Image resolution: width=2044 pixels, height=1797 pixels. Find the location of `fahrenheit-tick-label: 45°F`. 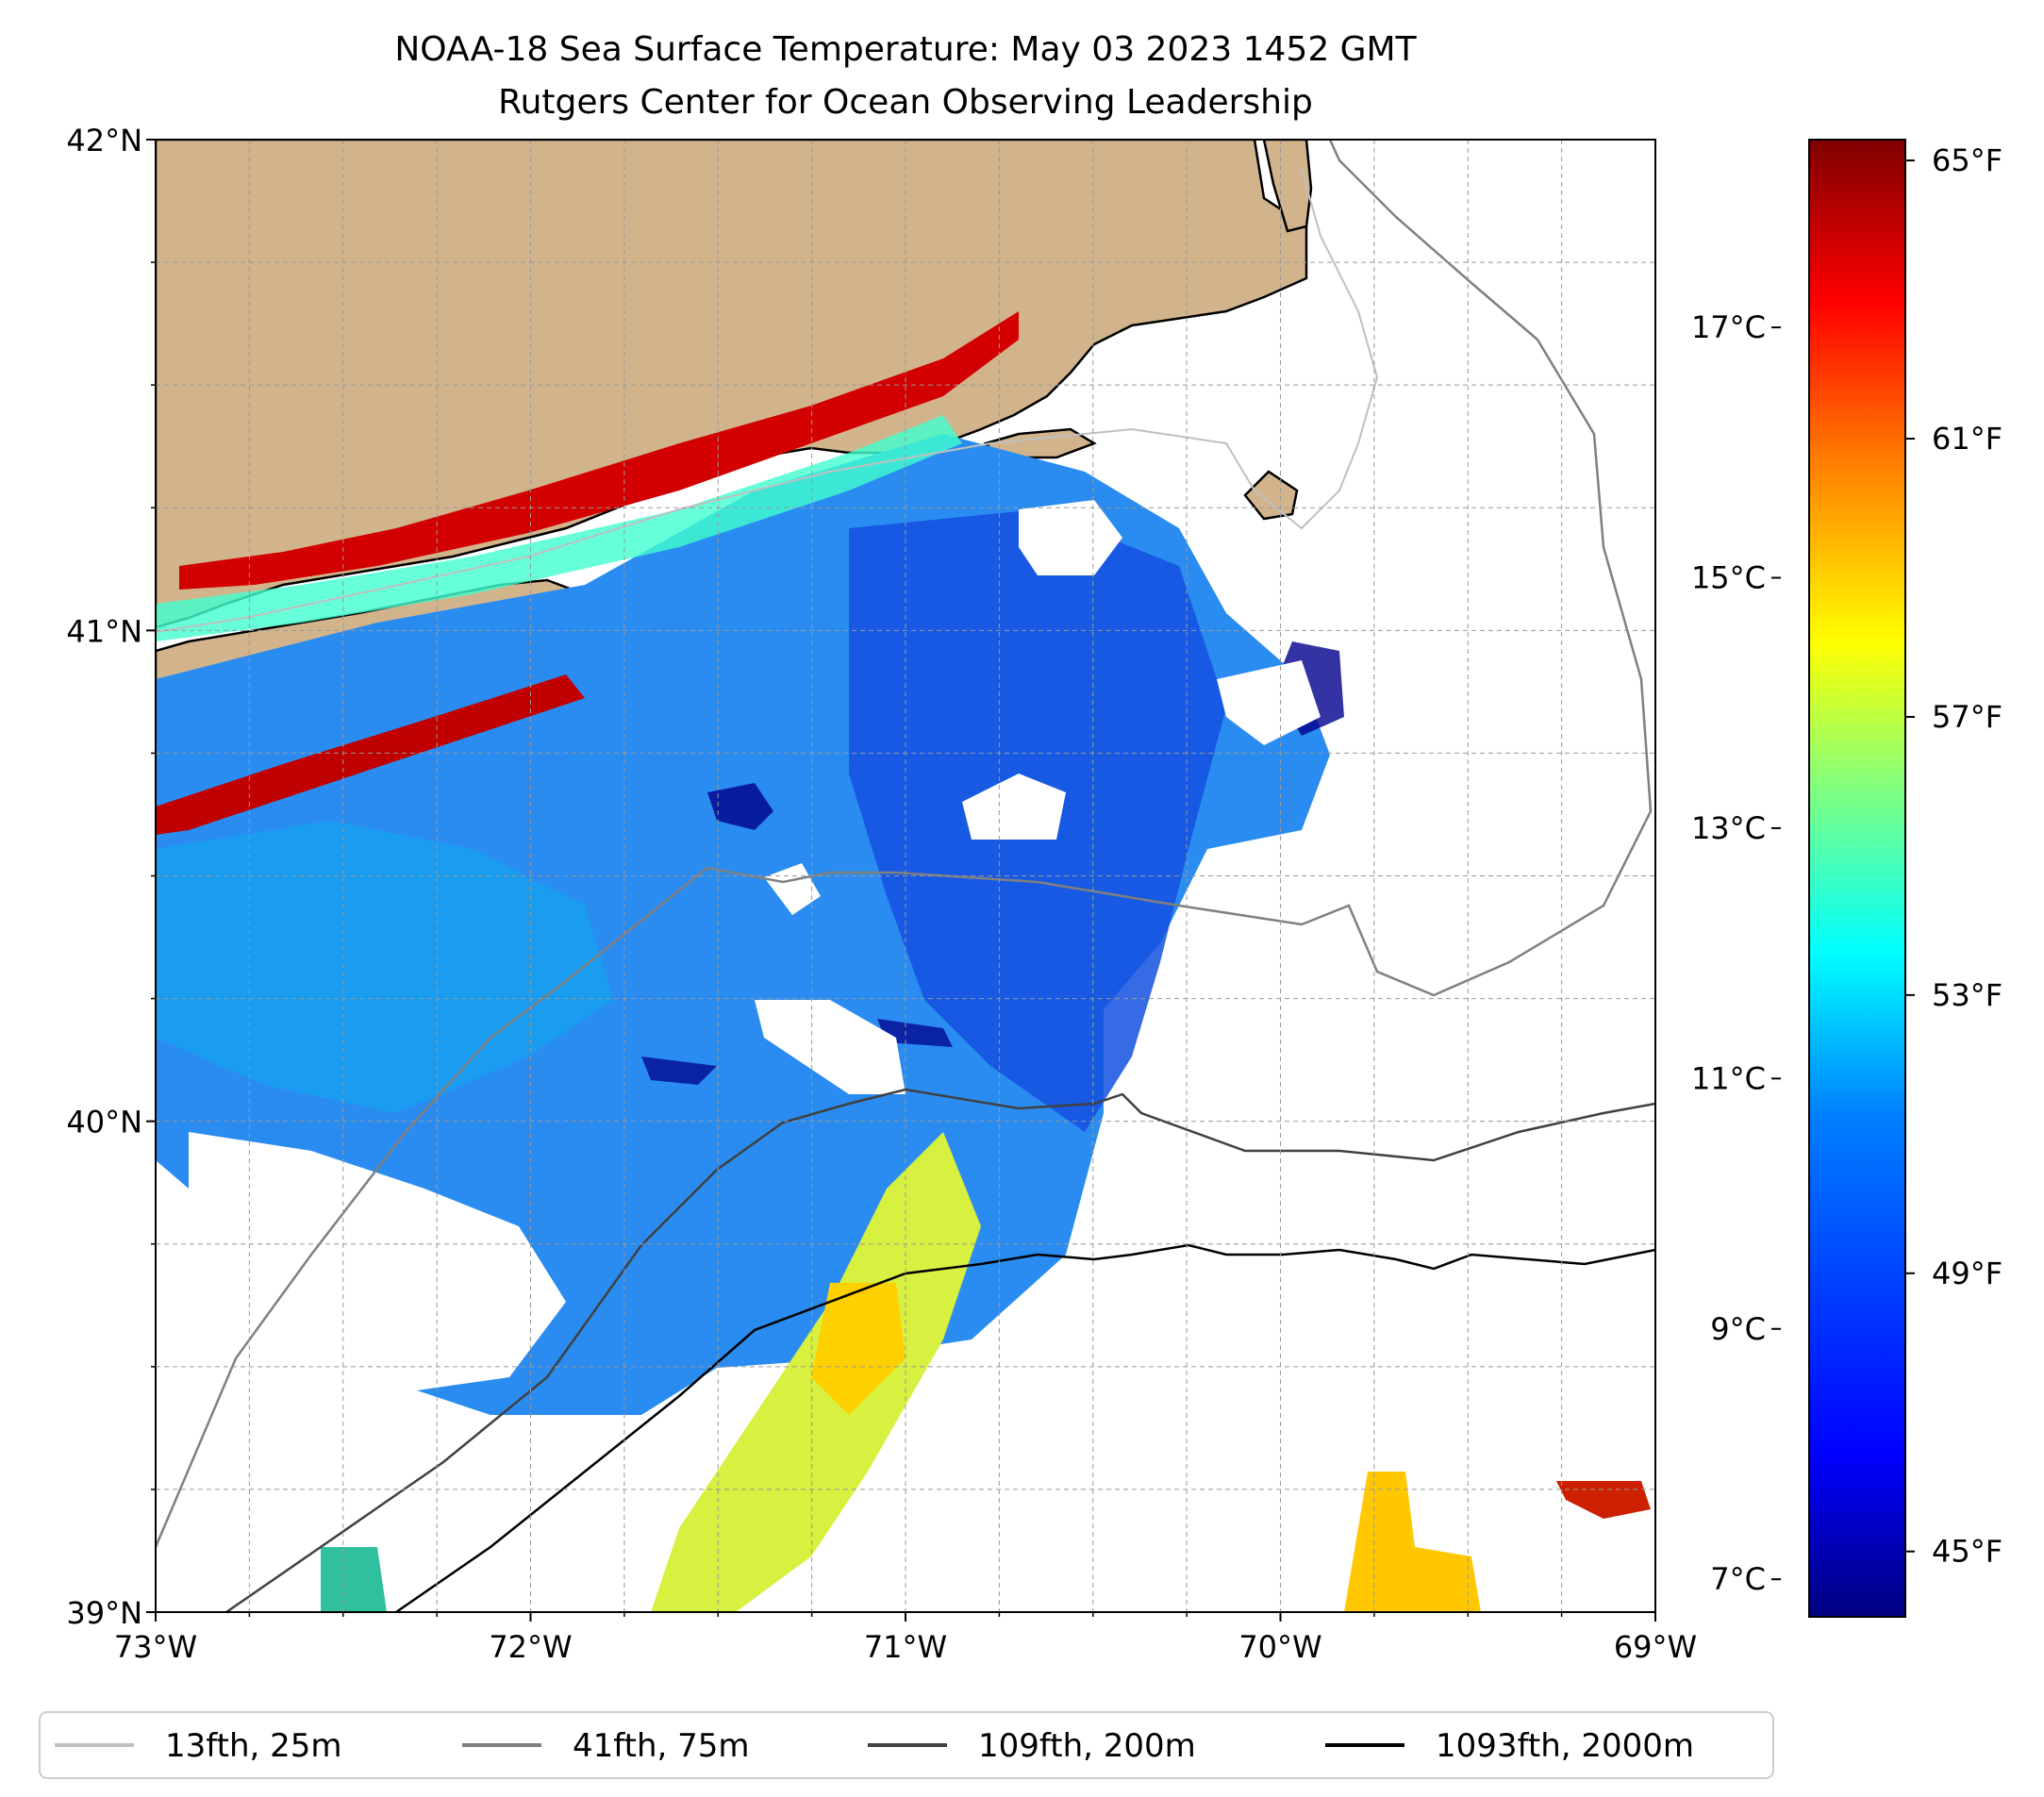

fahrenheit-tick-label: 45°F is located at coordinates (1967, 1552).